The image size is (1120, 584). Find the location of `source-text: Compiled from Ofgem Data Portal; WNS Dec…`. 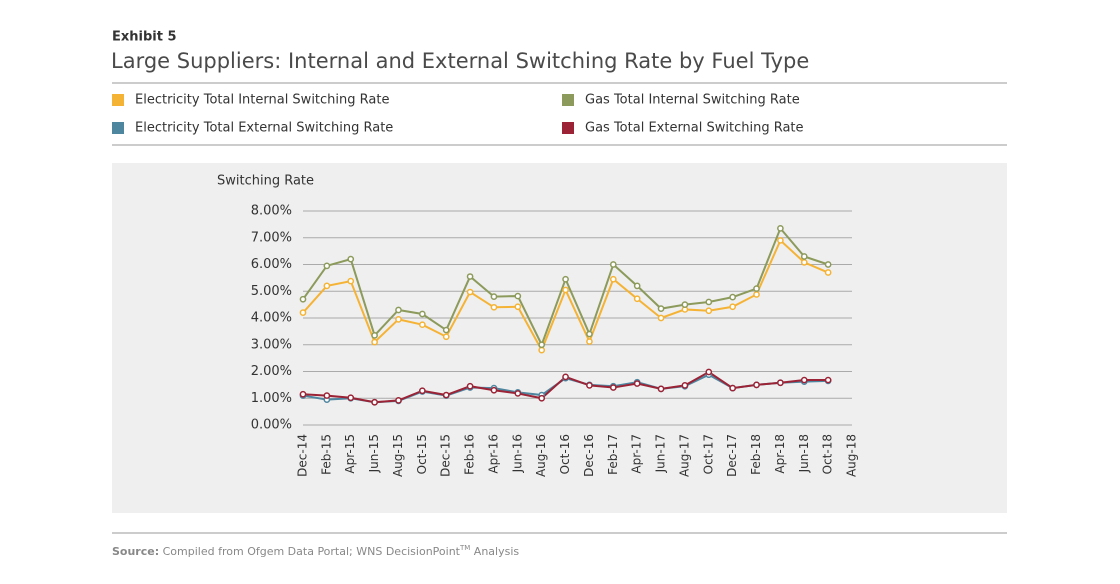

source-text: Compiled from Ofgem Data Portal; WNS Dec… is located at coordinates (312, 551).